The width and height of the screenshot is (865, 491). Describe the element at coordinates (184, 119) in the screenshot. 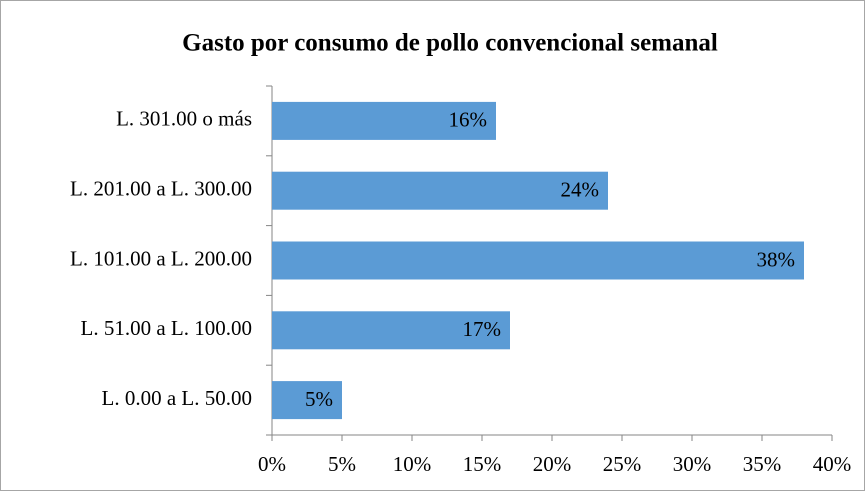

I see `y-tick-label: L. 301.00 o más` at that location.